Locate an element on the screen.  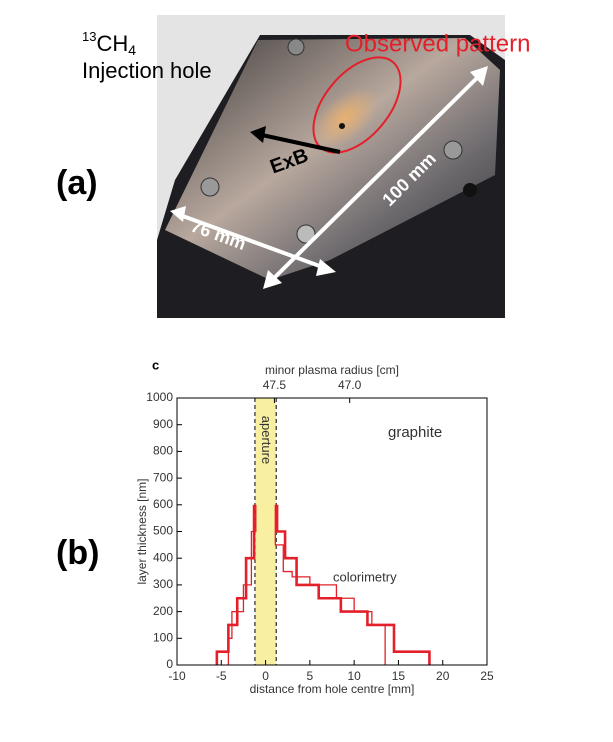
x-tick-label: -5 is located at coordinates (221, 676).